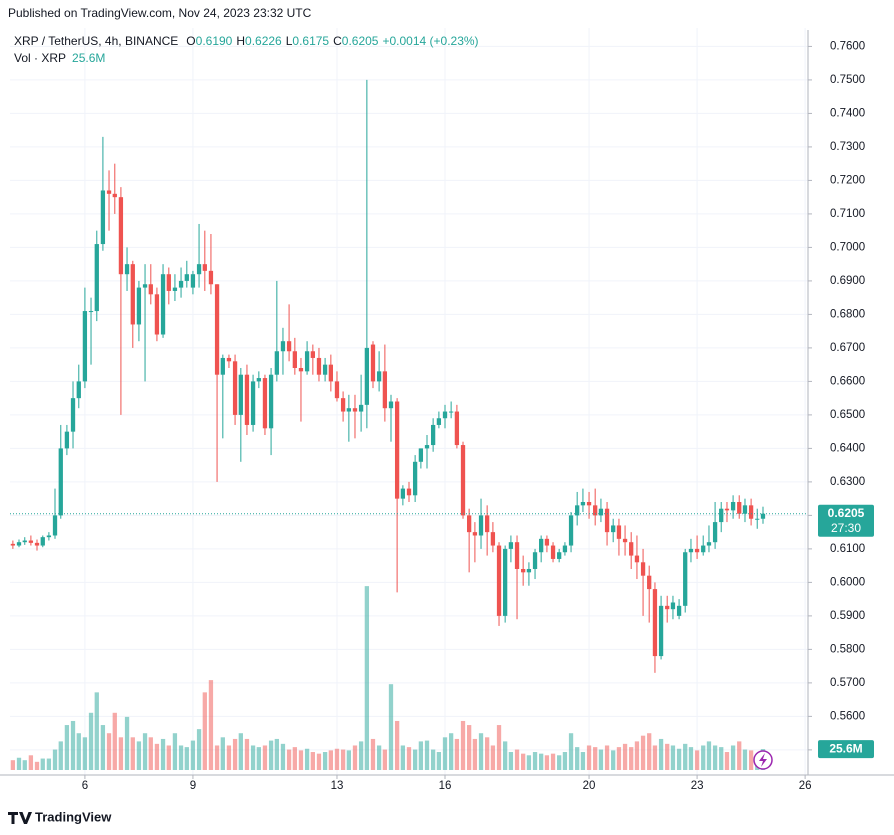 Image resolution: width=894 pixels, height=835 pixels. I want to click on change: +0.0014 (+0.23%), so click(430, 41).